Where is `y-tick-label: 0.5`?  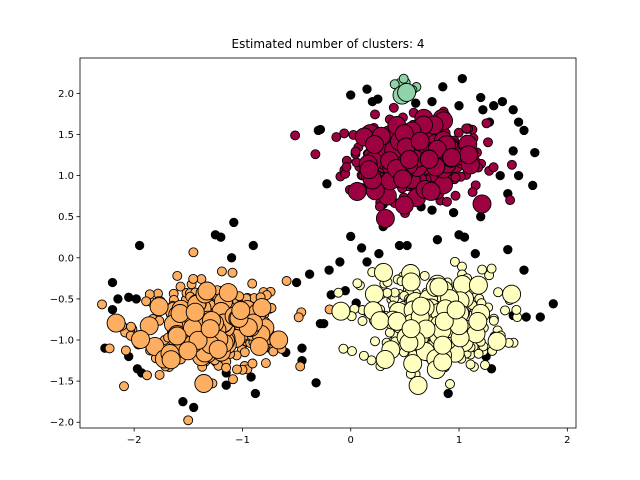
y-tick-label: 0.5 is located at coordinates (66, 217).